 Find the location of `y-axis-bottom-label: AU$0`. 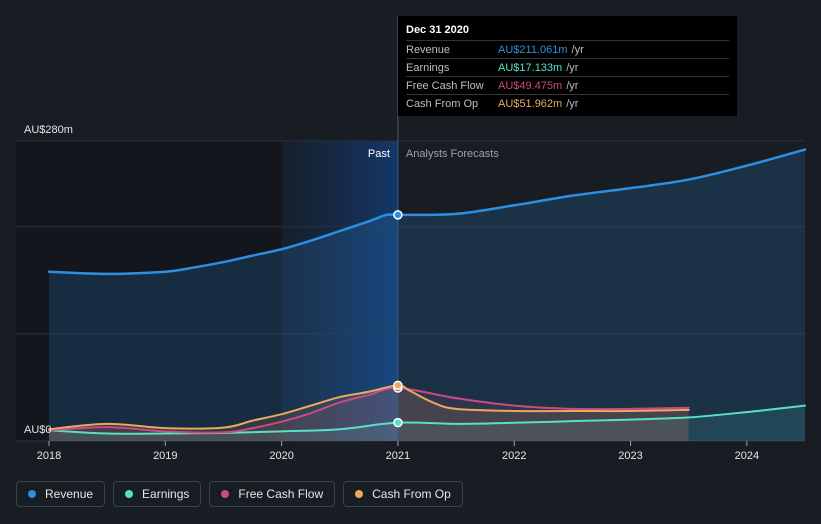

y-axis-bottom-label: AU$0 is located at coordinates (38, 430).